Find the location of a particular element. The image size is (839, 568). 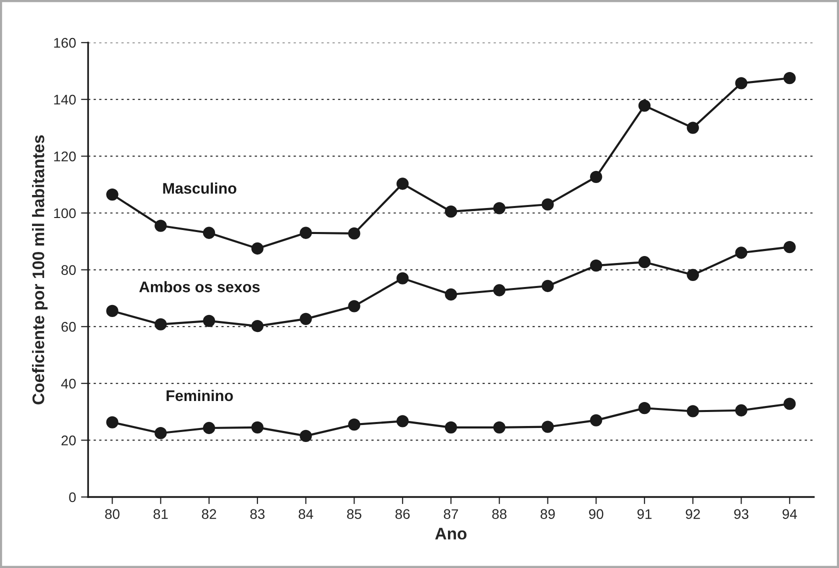

y-tick-label: 20 is located at coordinates (69, 441).